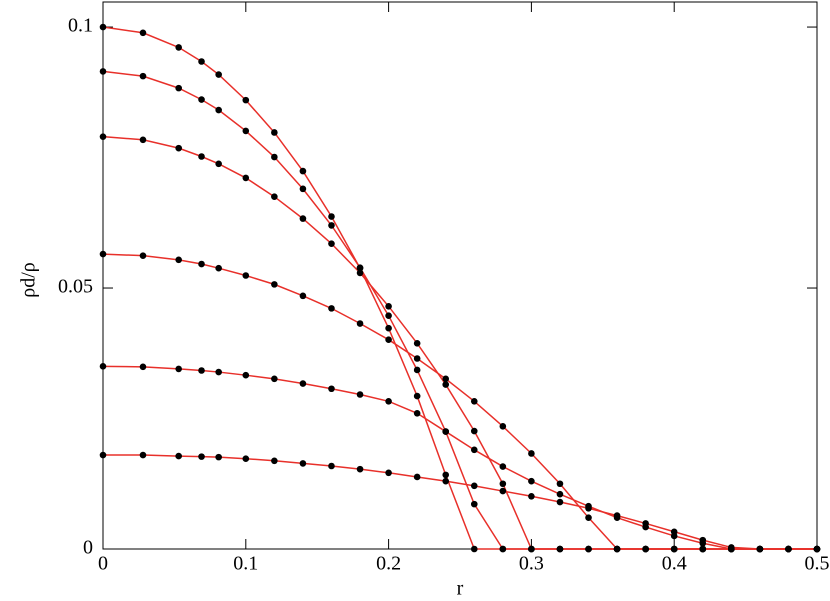 This screenshot has height=601, width=830. What do you see at coordinates (817, 564) in the screenshot?
I see `x-tick-label: 0.5` at bounding box center [817, 564].